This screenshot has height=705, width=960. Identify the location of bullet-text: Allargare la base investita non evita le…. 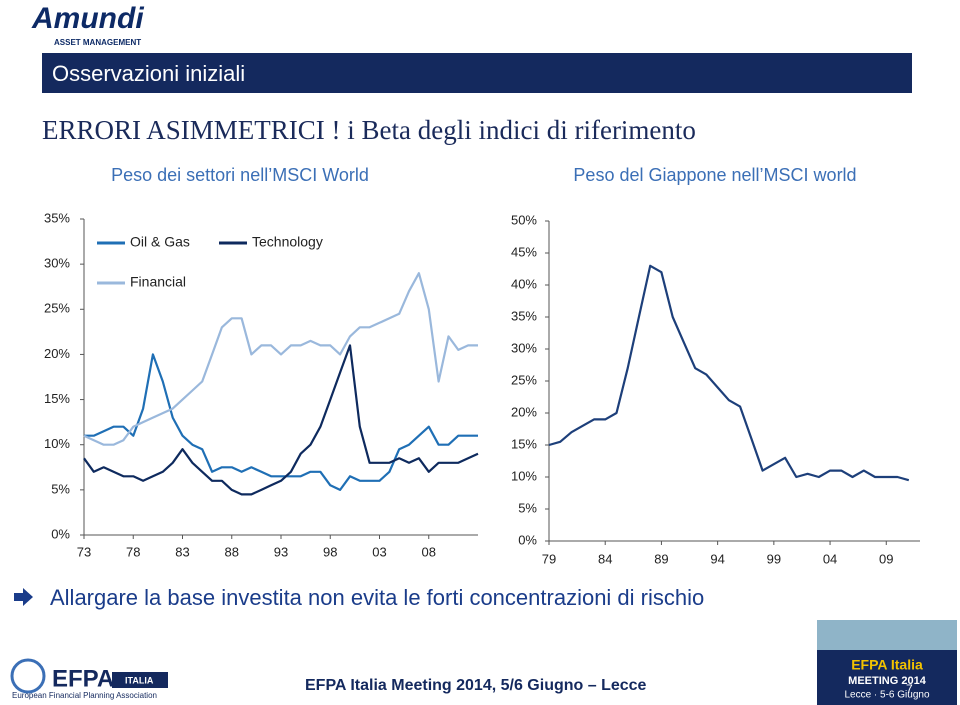
(377, 597).